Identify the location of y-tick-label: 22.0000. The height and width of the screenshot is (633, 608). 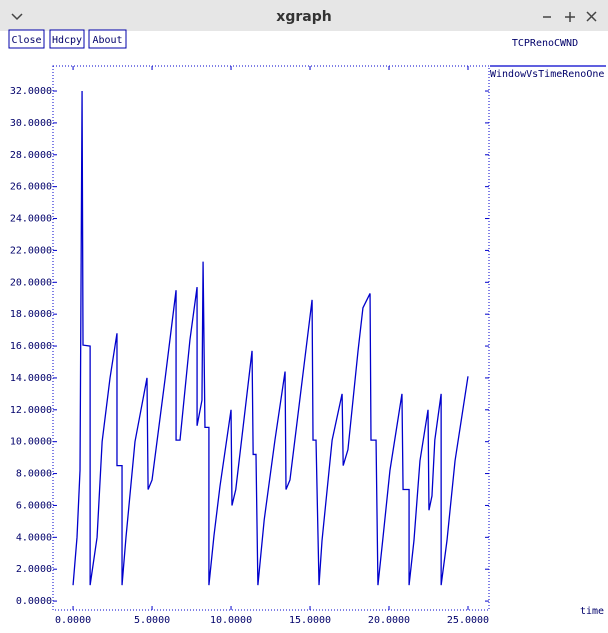
(31, 250).